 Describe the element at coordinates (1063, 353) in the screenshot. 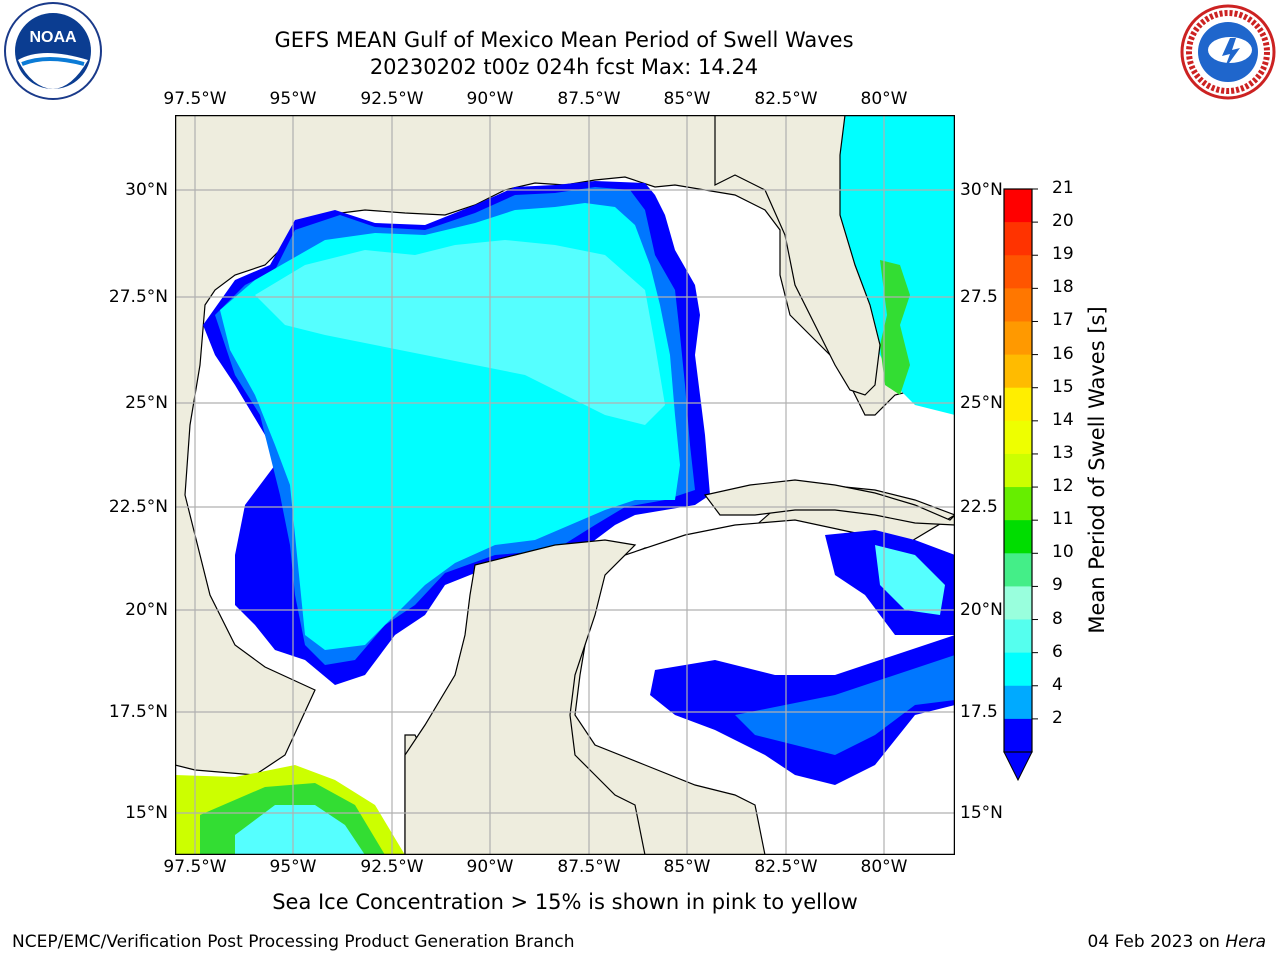

I see `colorbar-tick-label: 16` at that location.